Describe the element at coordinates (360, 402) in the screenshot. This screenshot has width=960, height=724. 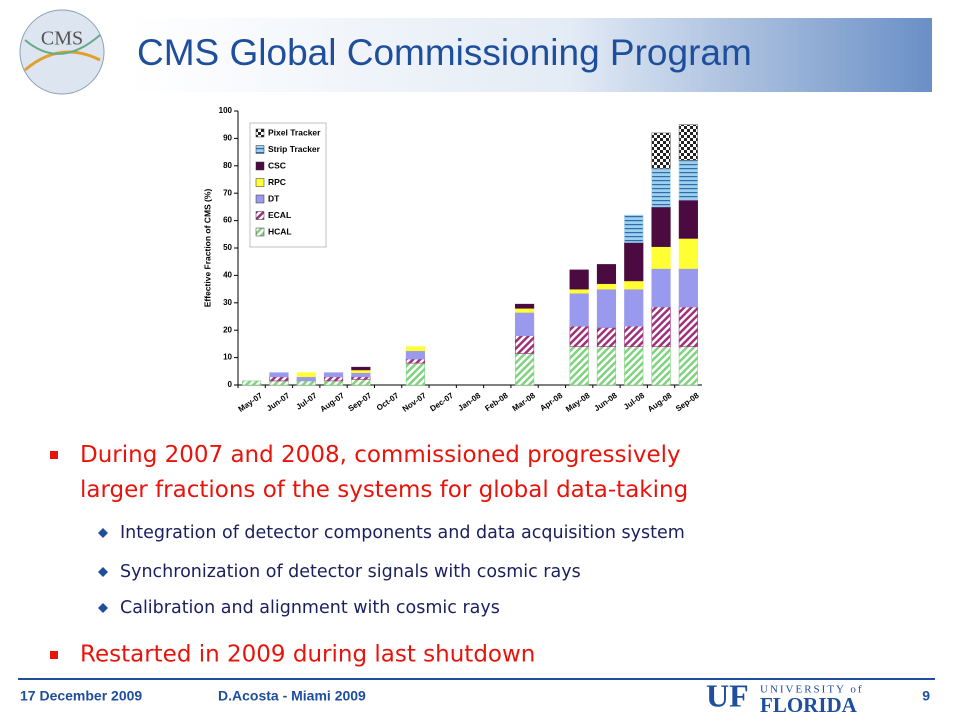
I see `x-tick-label: Sep-07` at that location.